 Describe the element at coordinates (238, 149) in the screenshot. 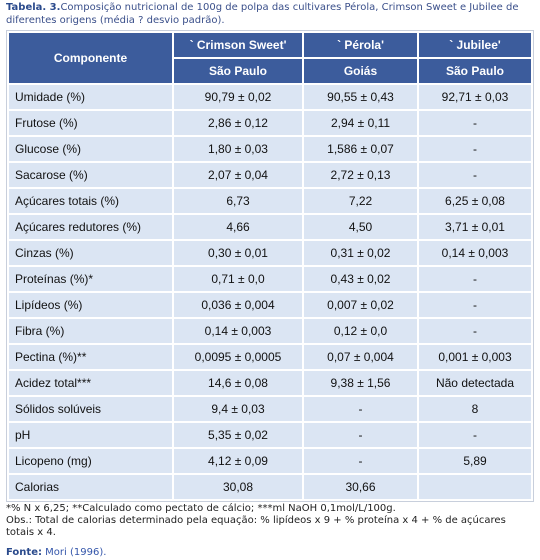

I see `table-cell: 1,80 ± 0,03` at that location.